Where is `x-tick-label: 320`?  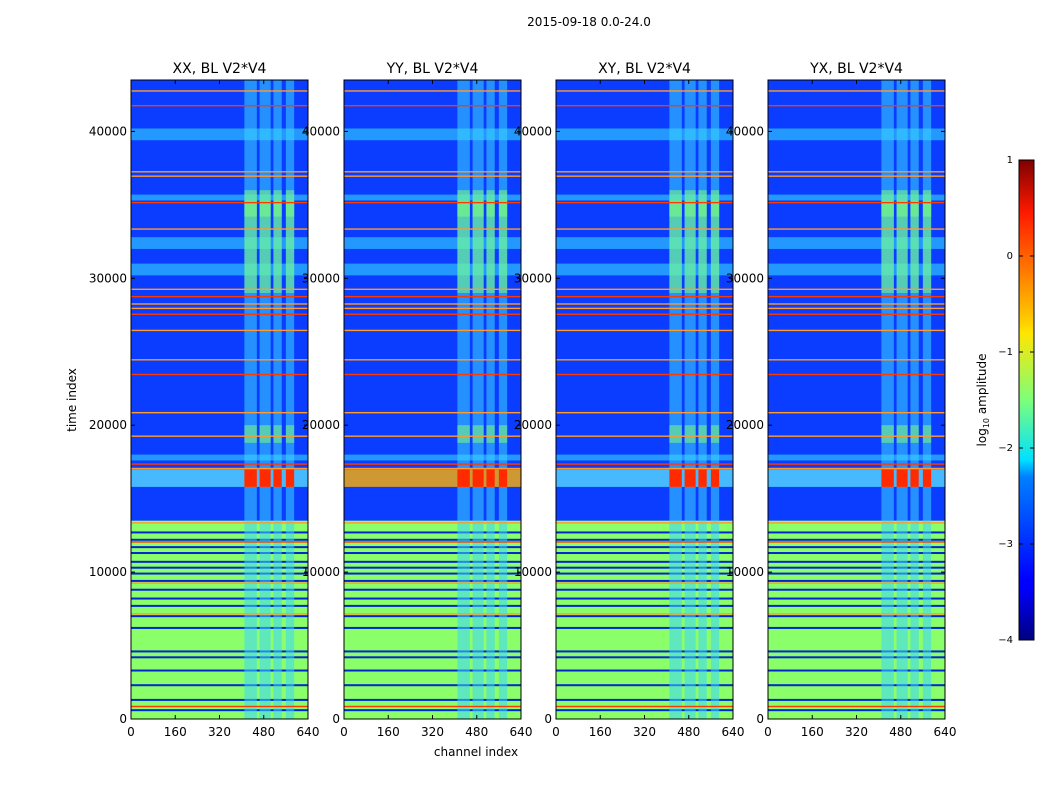 x-tick-label: 320 is located at coordinates (856, 732).